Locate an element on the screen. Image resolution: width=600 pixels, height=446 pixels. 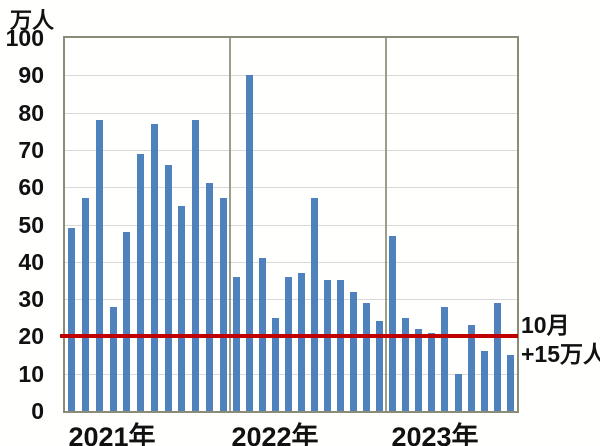
annotation-month: 10月 is located at coordinates (545, 325).